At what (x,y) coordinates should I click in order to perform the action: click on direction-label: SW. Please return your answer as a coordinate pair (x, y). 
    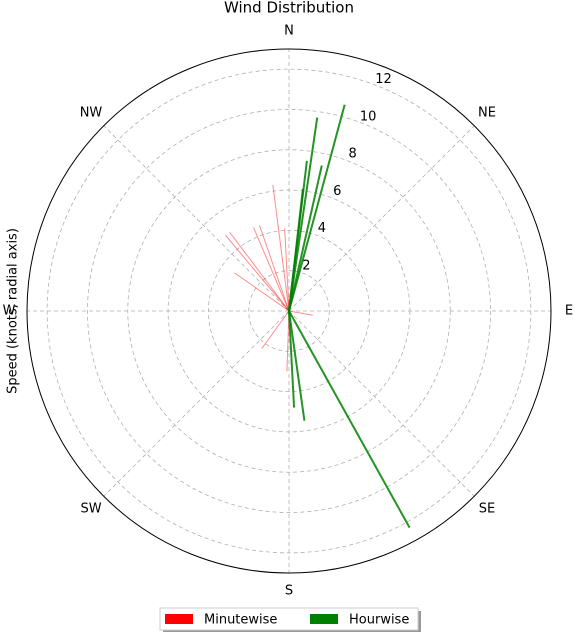
    Looking at the image, I should click on (90, 508).